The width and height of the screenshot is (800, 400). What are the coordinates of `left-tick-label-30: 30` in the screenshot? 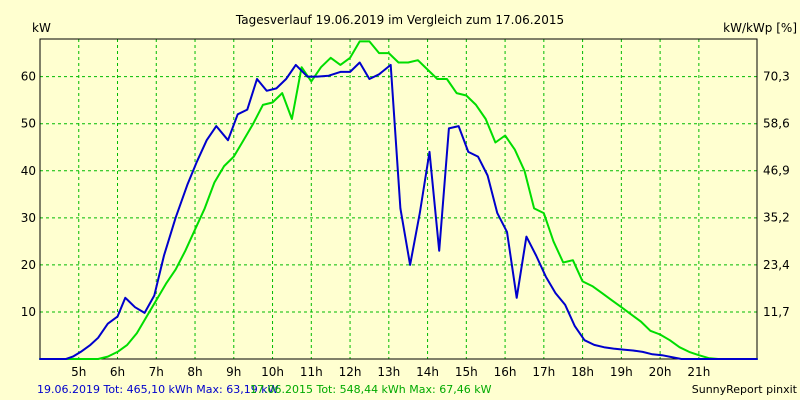 It's located at (28, 218).